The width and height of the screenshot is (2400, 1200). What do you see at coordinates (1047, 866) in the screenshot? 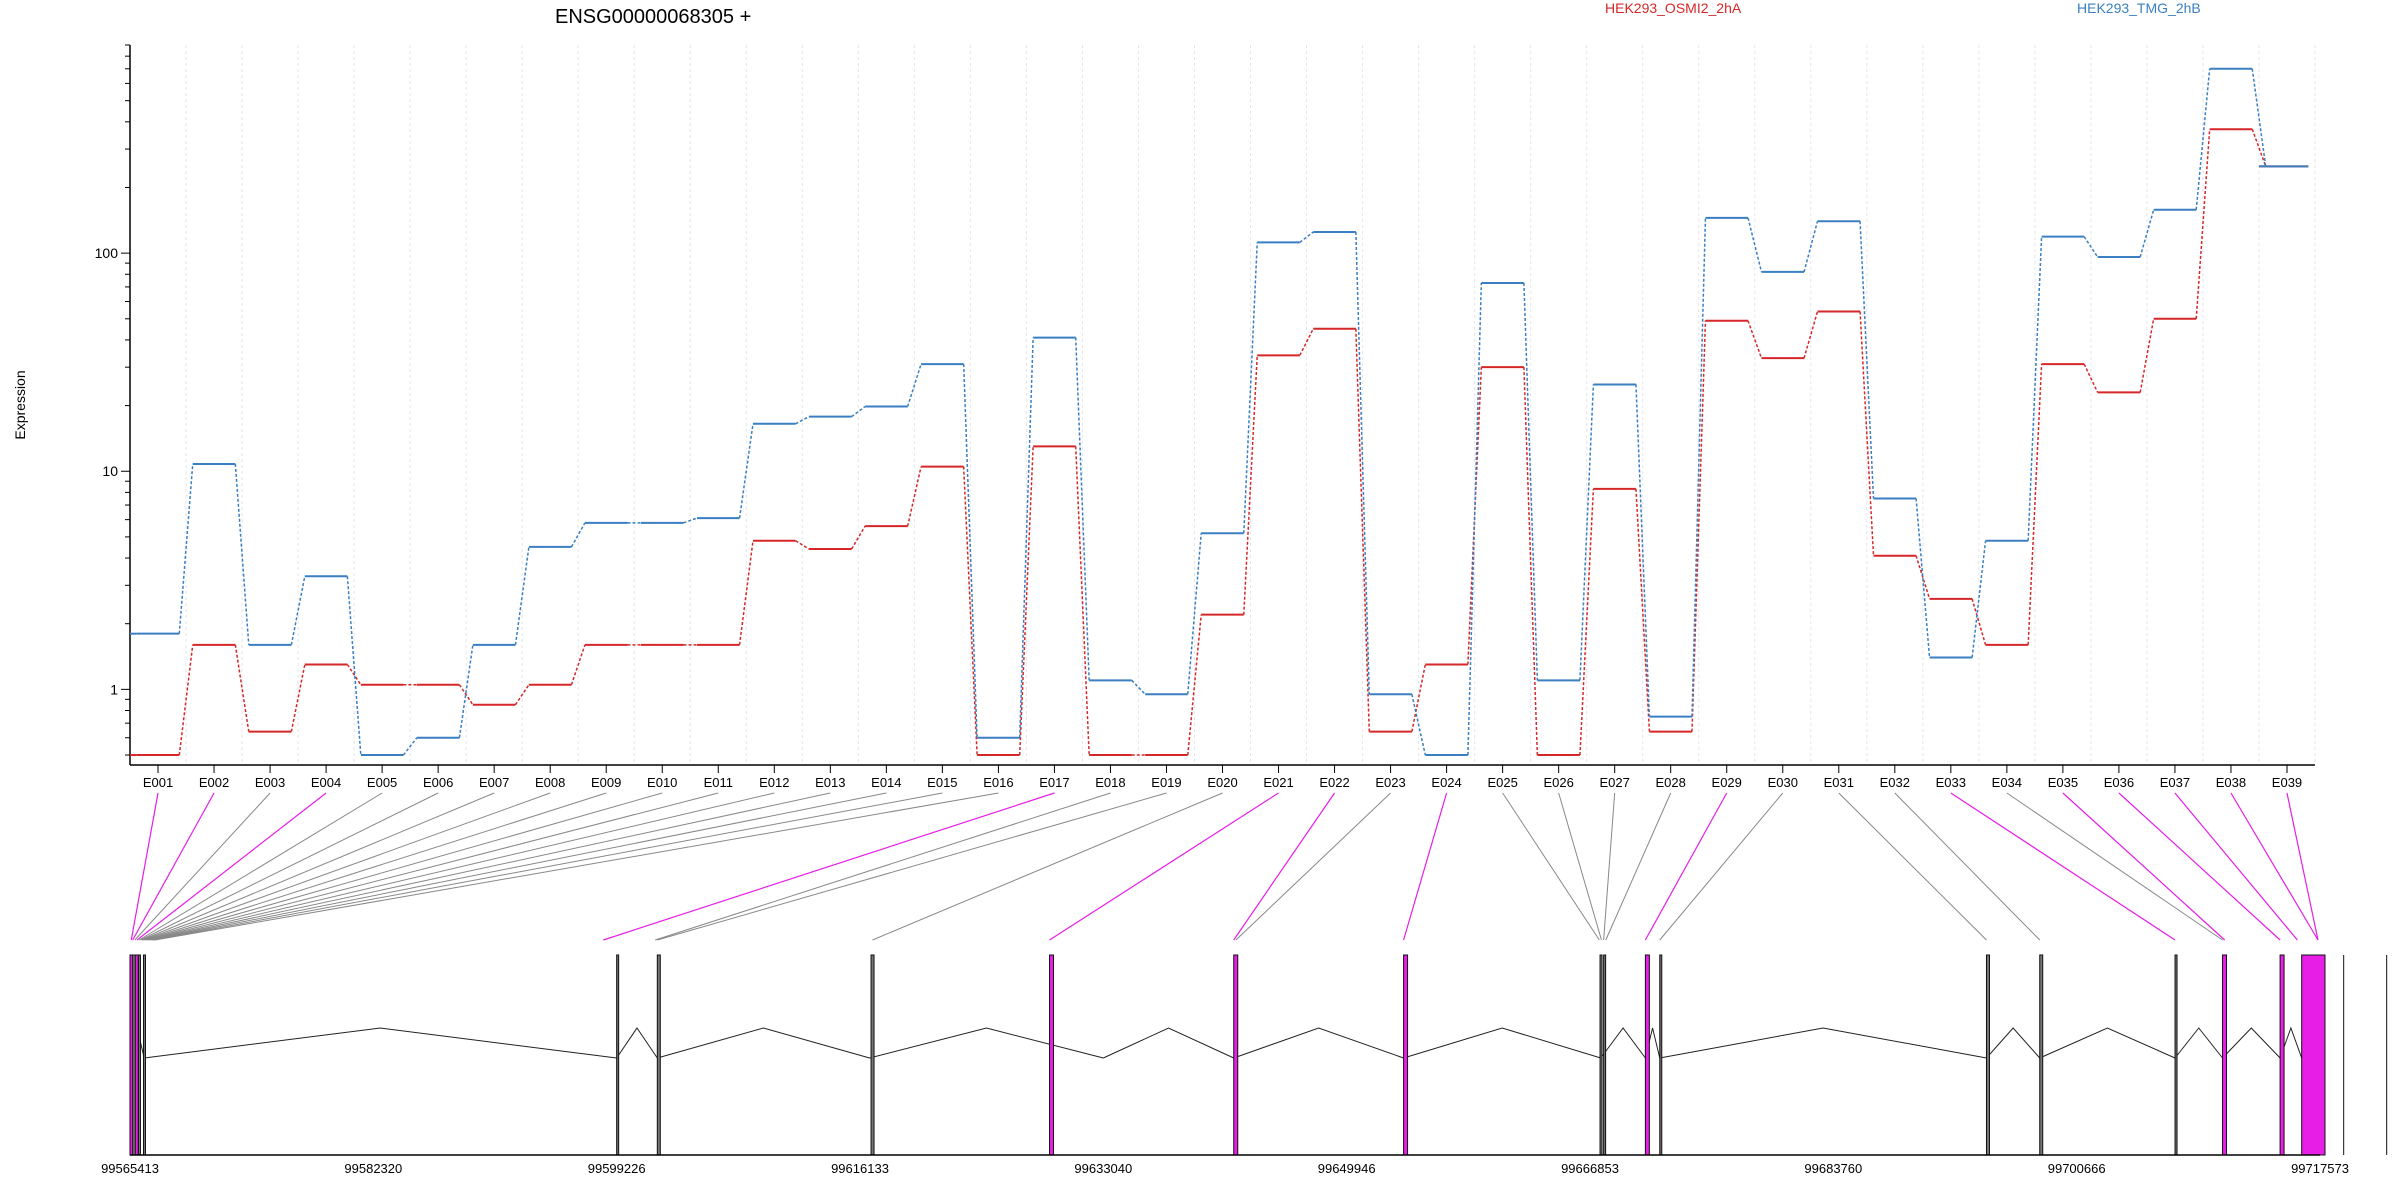
I see `connector-E020` at bounding box center [1047, 866].